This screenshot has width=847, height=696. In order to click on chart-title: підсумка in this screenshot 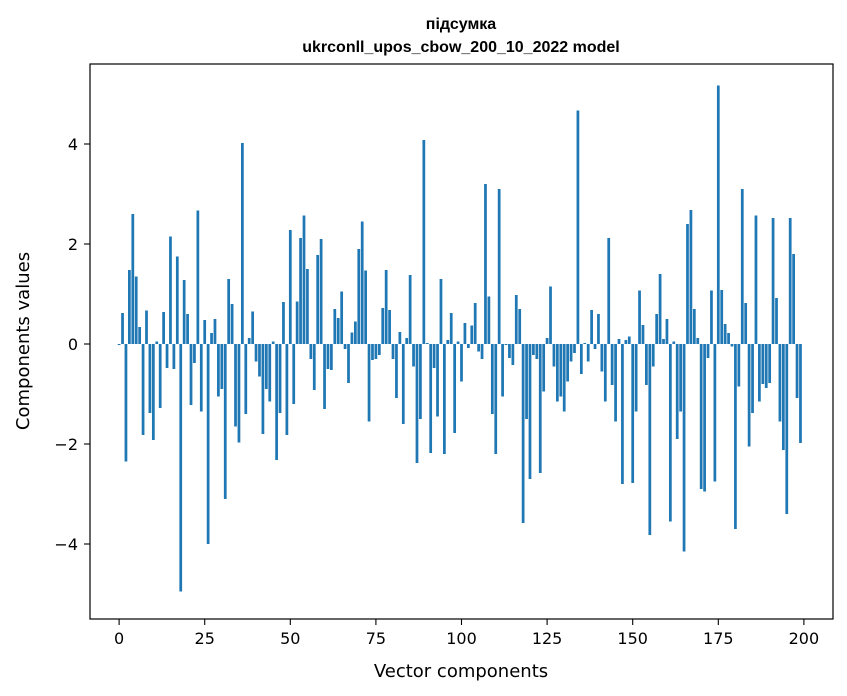, I will do `click(461, 24)`.